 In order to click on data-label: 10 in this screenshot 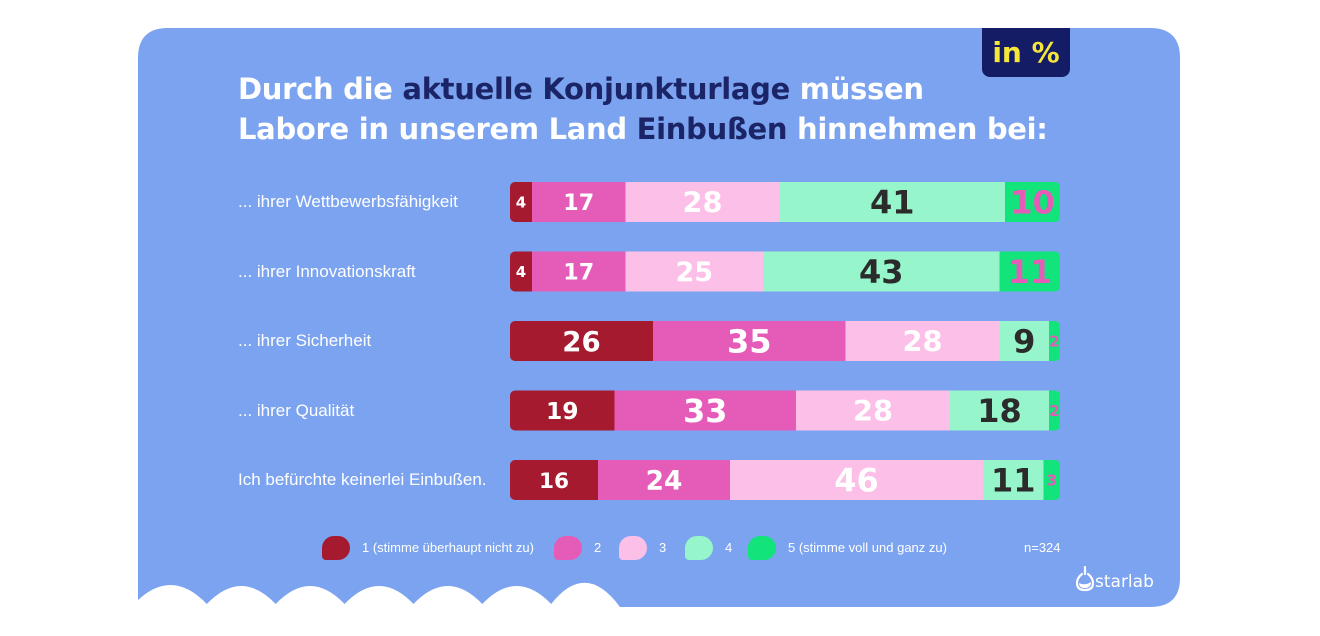, I will do `click(1032, 203)`.